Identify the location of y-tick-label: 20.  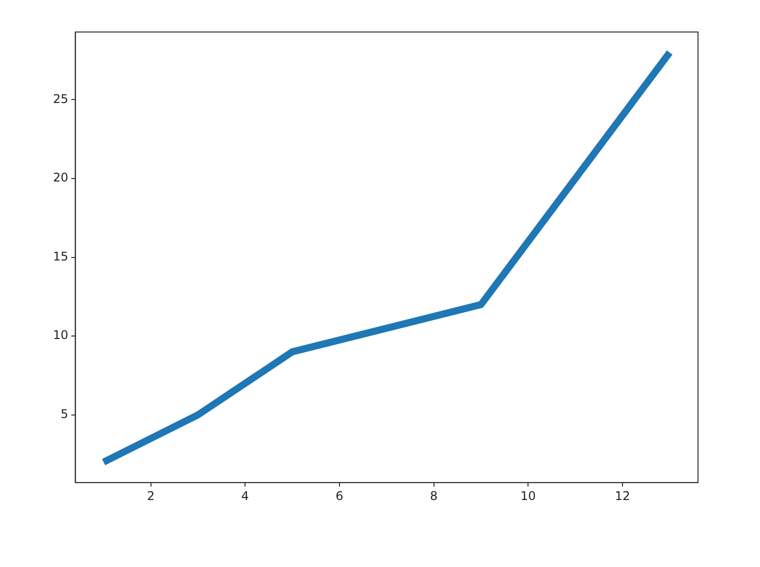
(60, 177).